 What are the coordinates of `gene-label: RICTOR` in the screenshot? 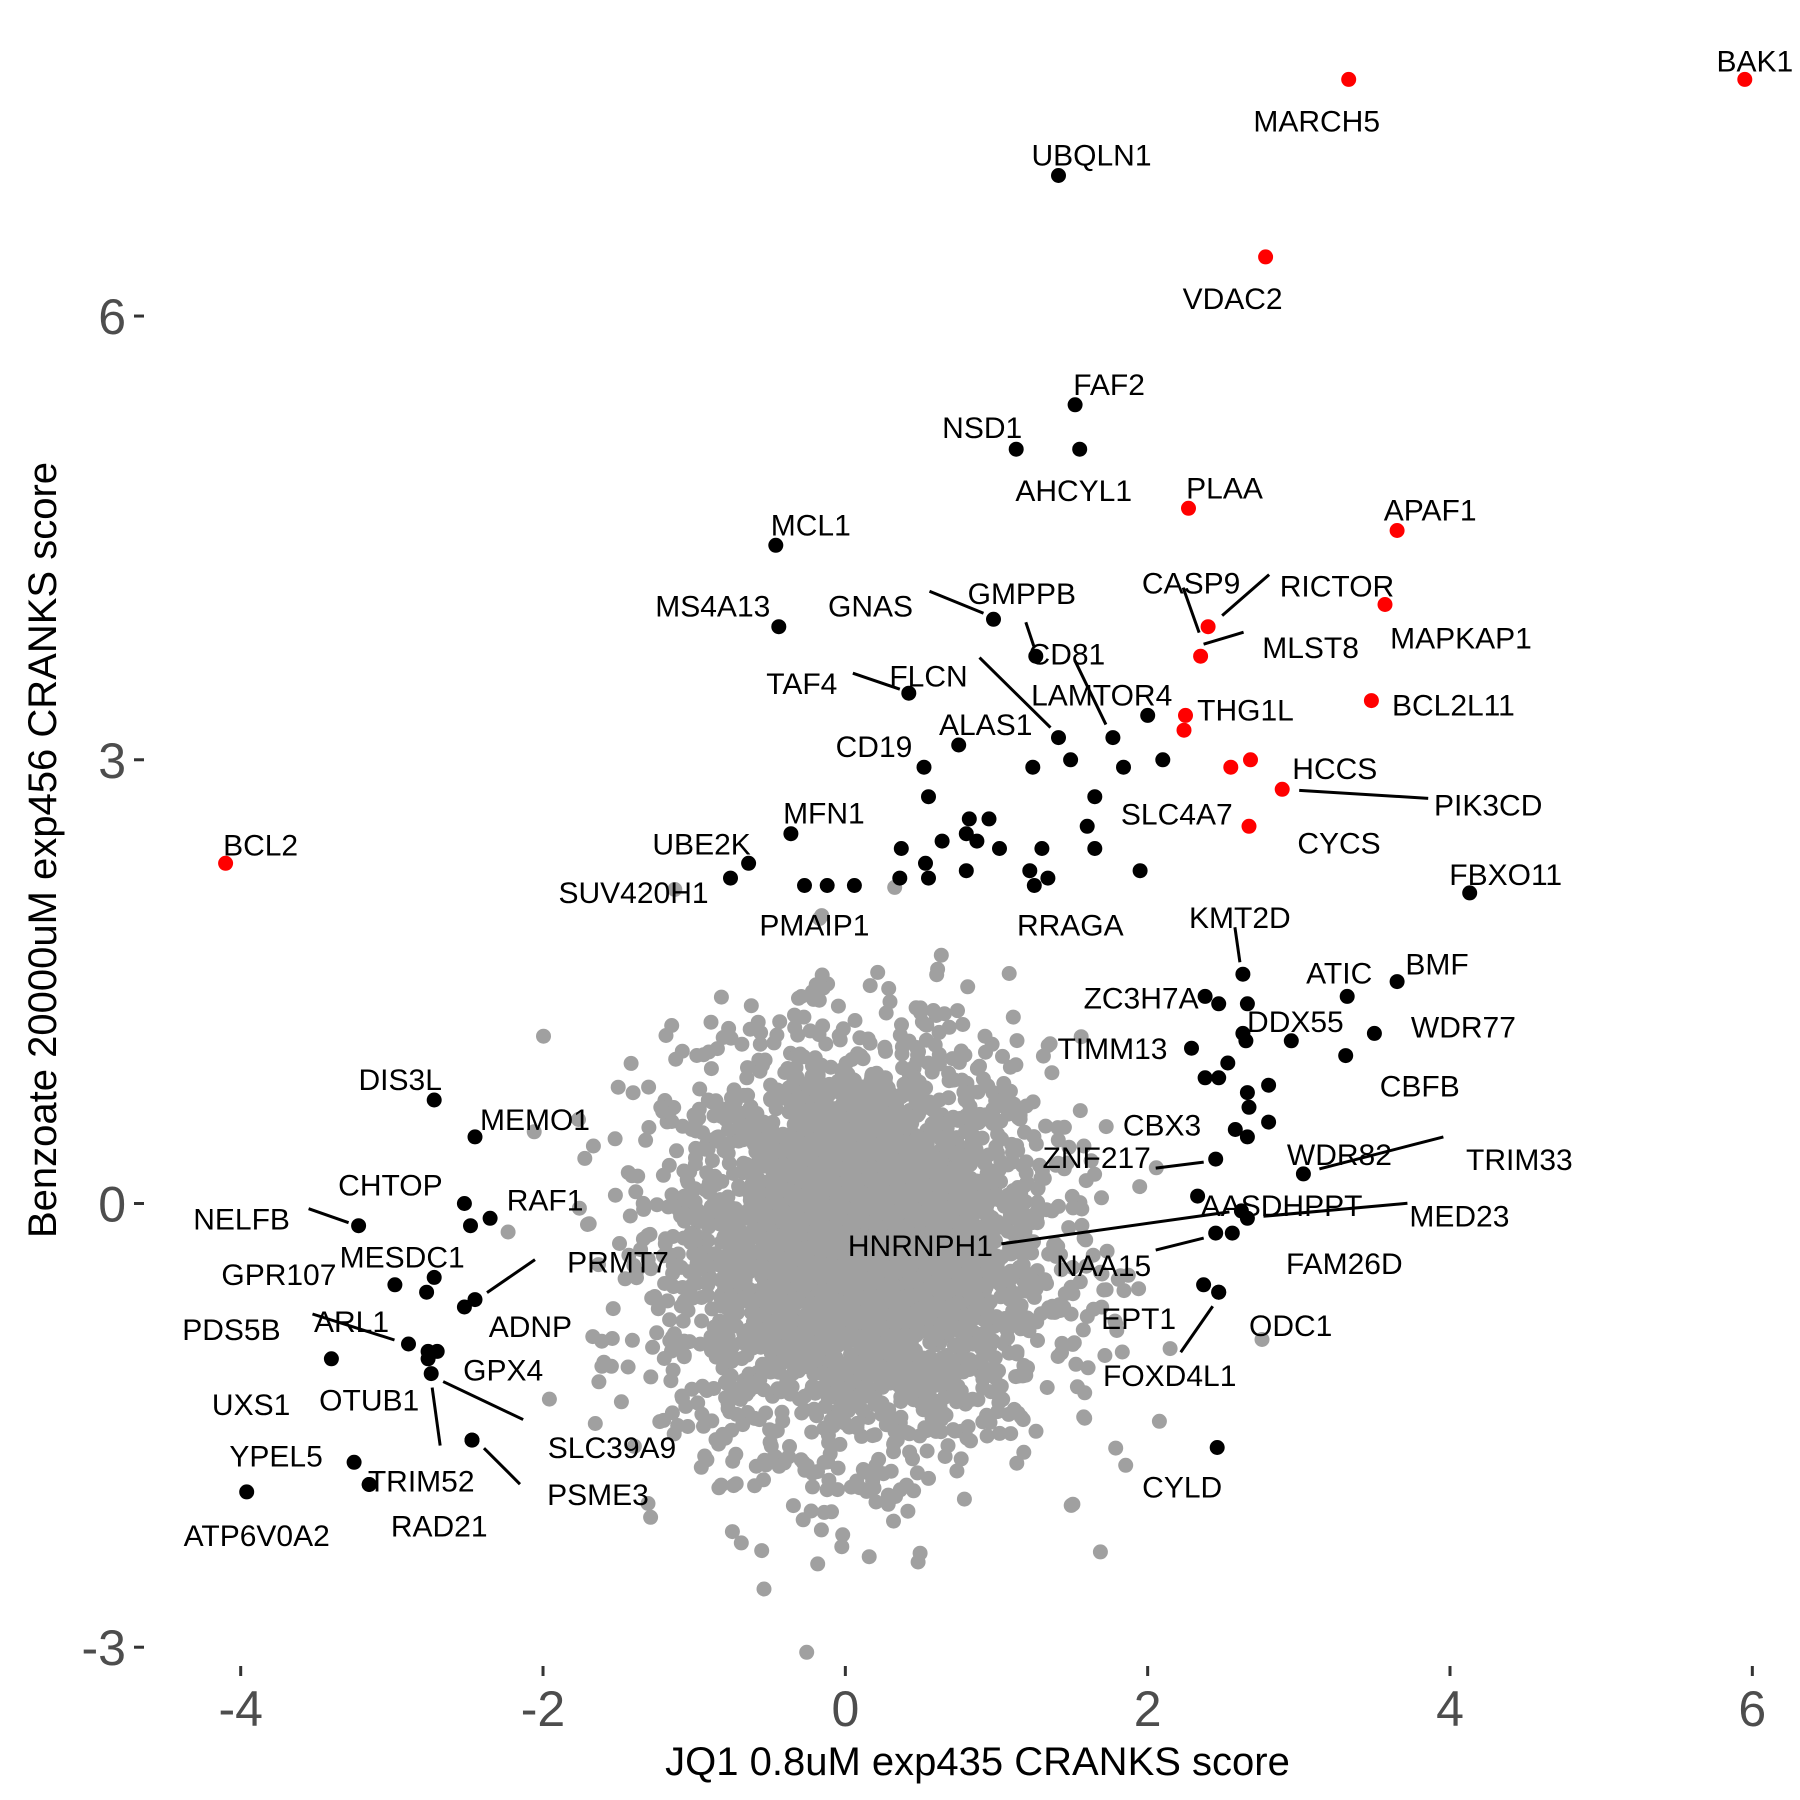 It's located at (1337, 587).